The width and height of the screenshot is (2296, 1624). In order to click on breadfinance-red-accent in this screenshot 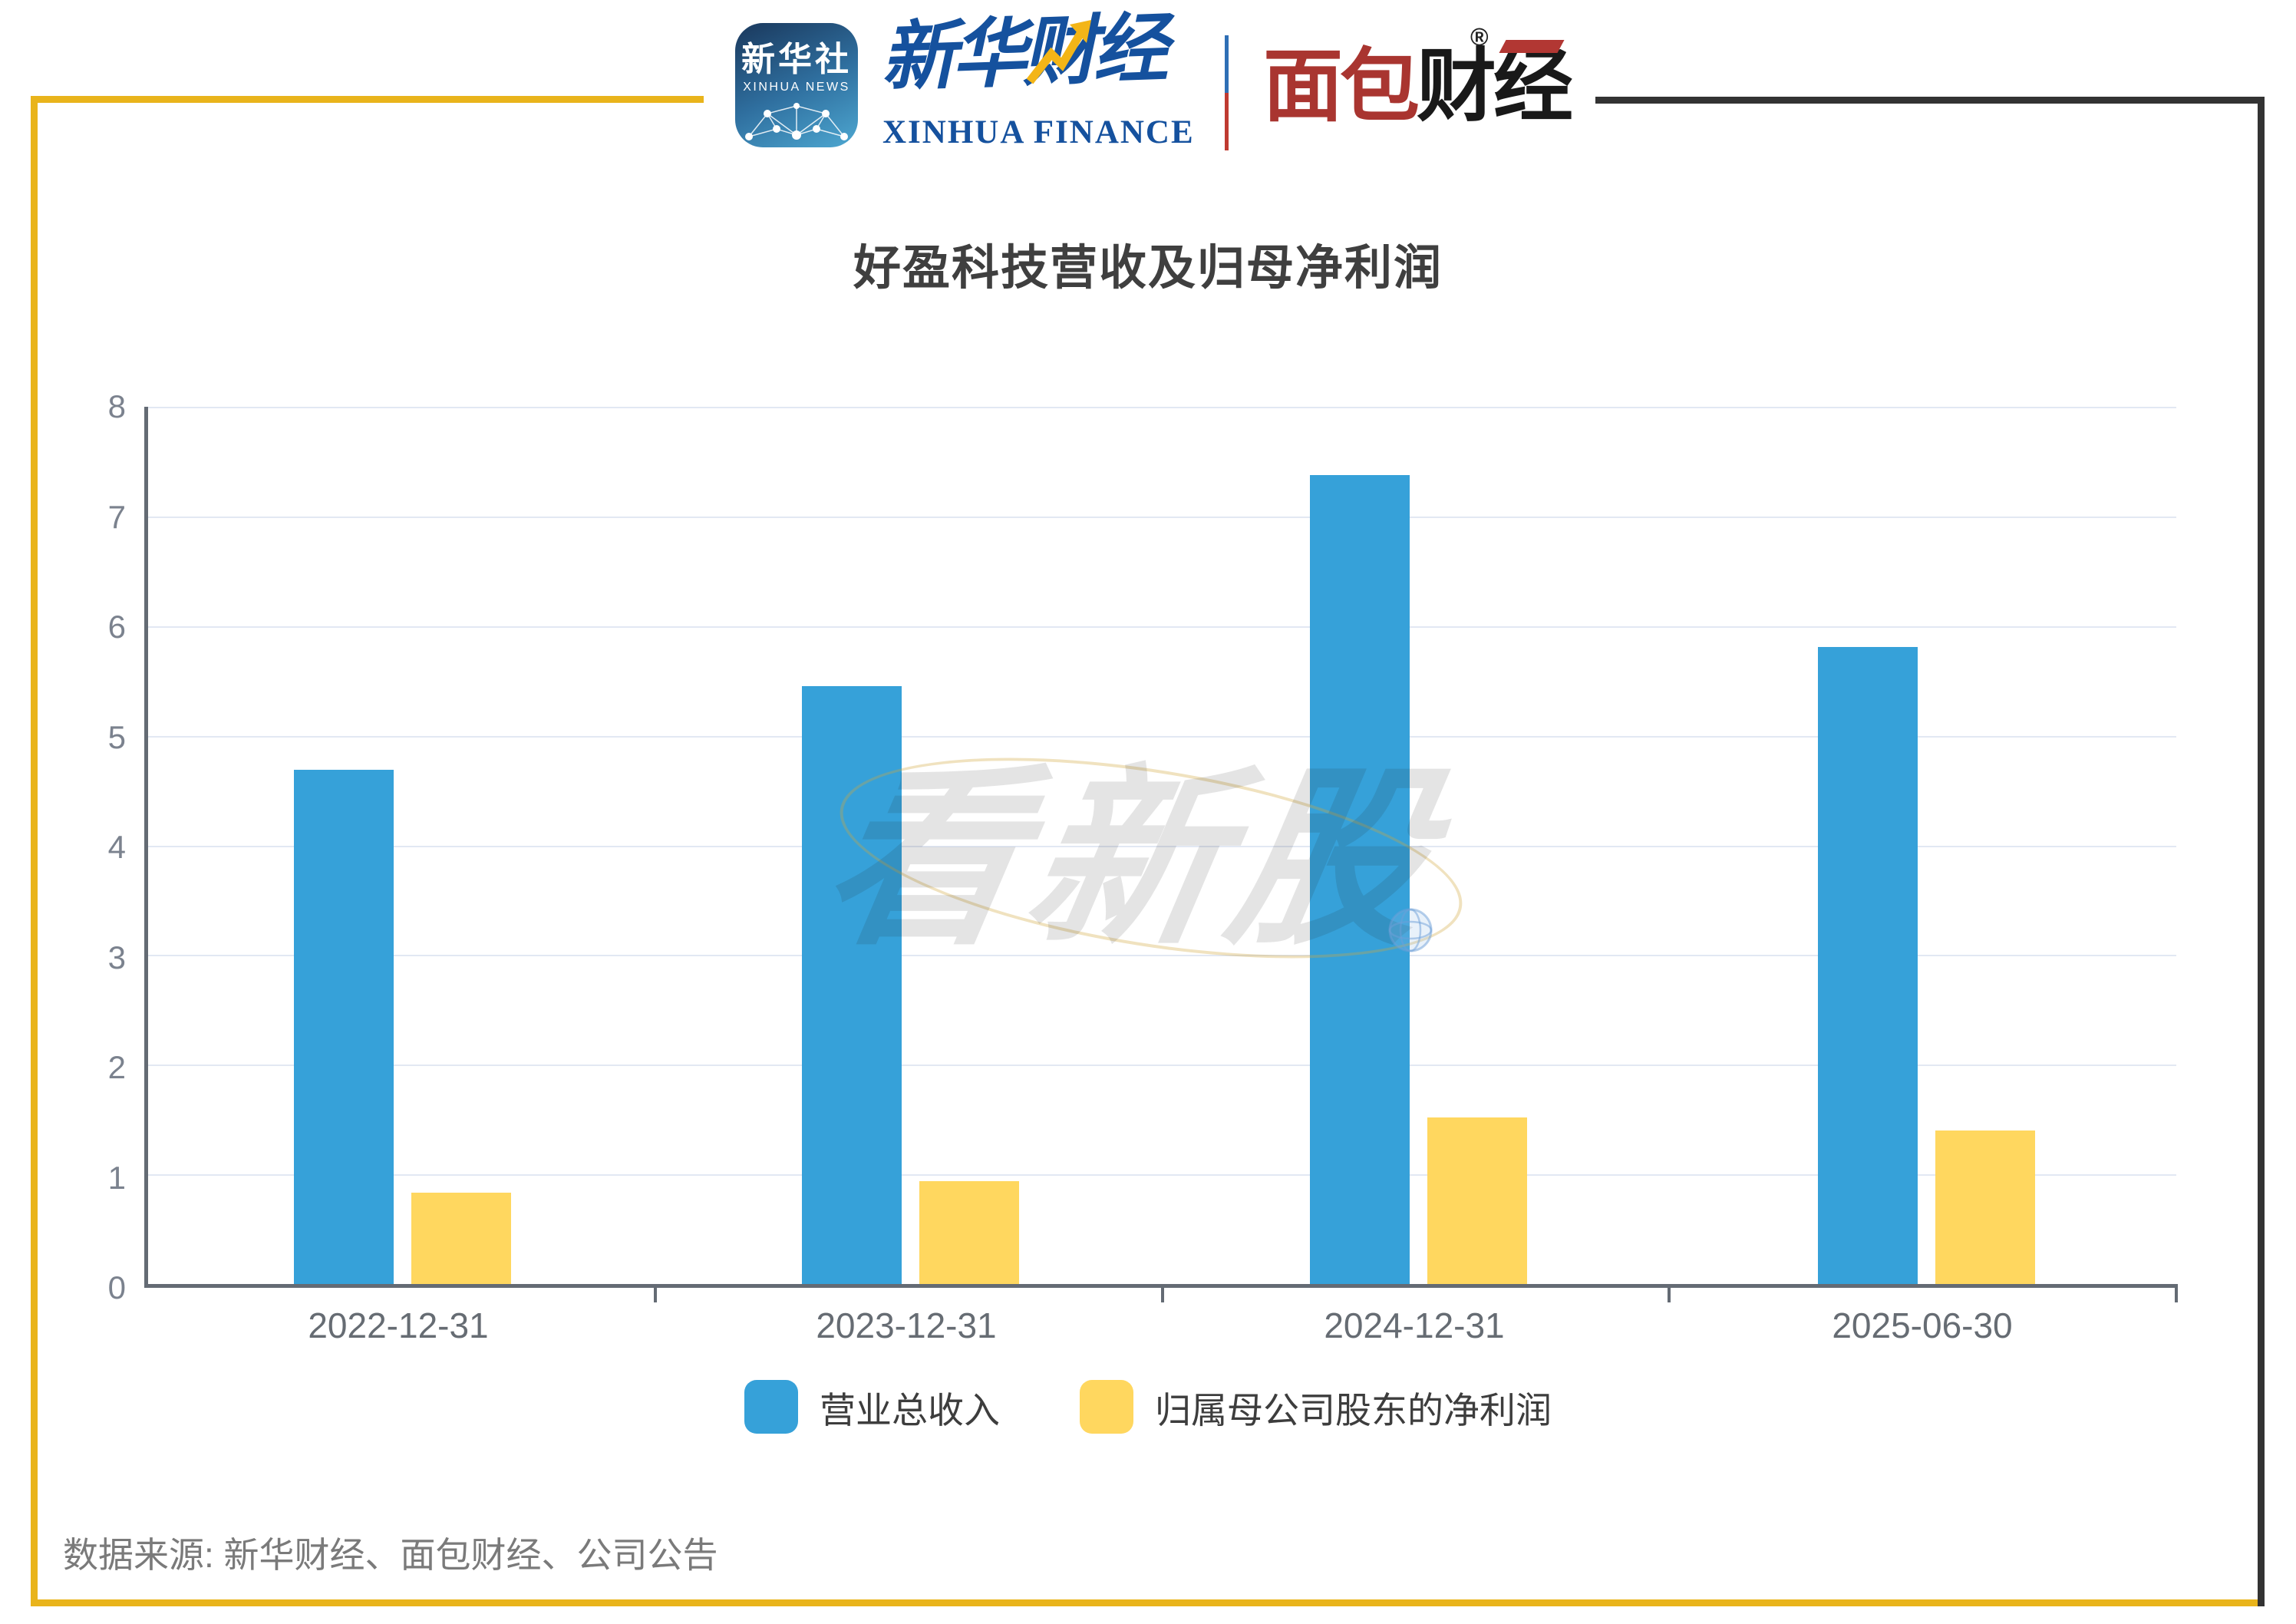, I will do `click(1532, 46)`.